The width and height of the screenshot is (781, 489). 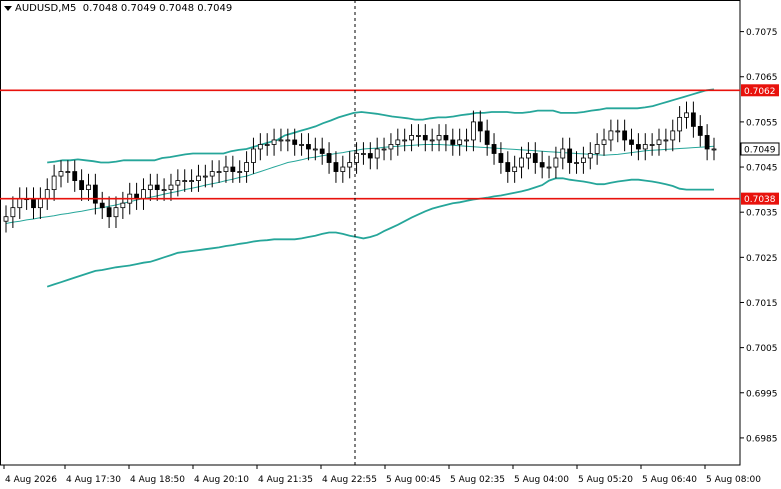 What do you see at coordinates (762, 394) in the screenshot?
I see `y-tick-label: 0.6995` at bounding box center [762, 394].